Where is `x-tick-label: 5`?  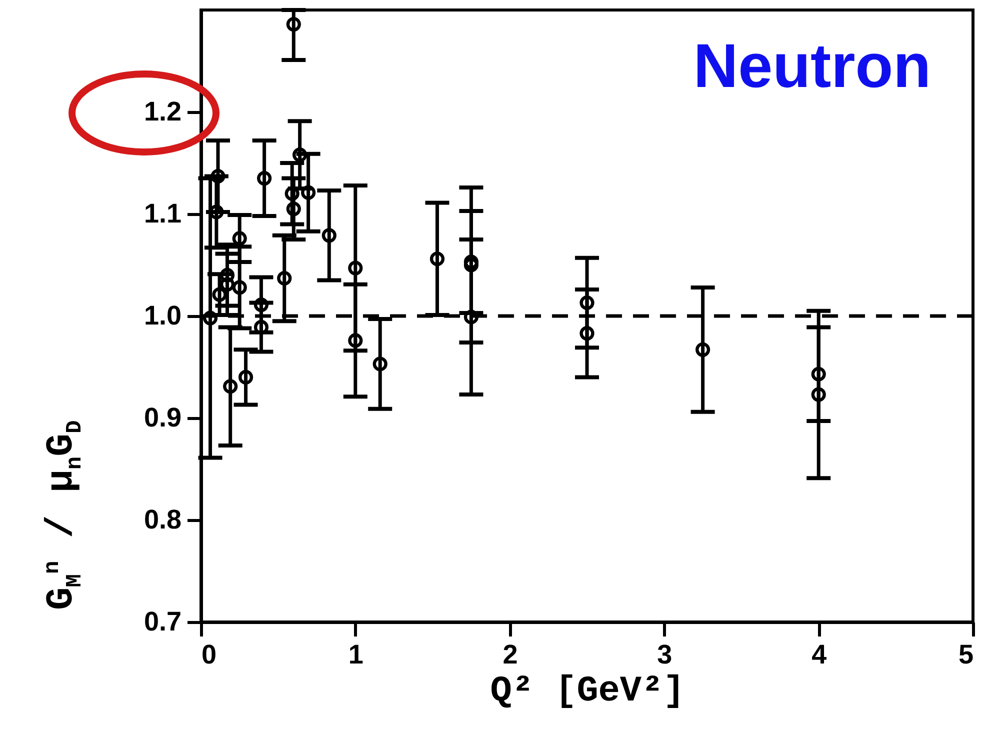 x-tick-label: 5 is located at coordinates (966, 655).